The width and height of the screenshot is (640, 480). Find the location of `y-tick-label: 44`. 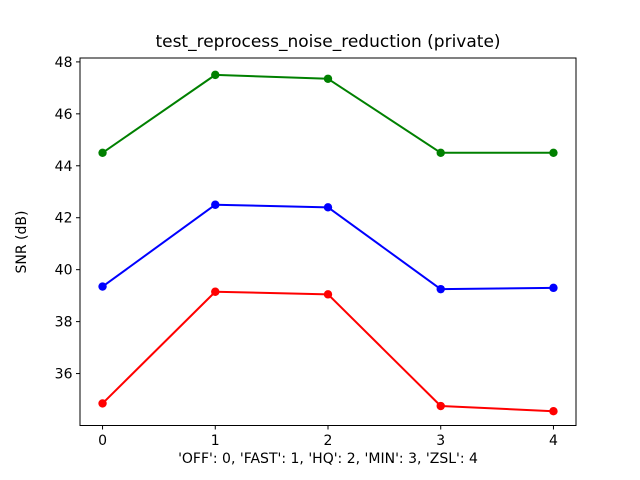

y-tick-label: 44 is located at coordinates (64, 167).